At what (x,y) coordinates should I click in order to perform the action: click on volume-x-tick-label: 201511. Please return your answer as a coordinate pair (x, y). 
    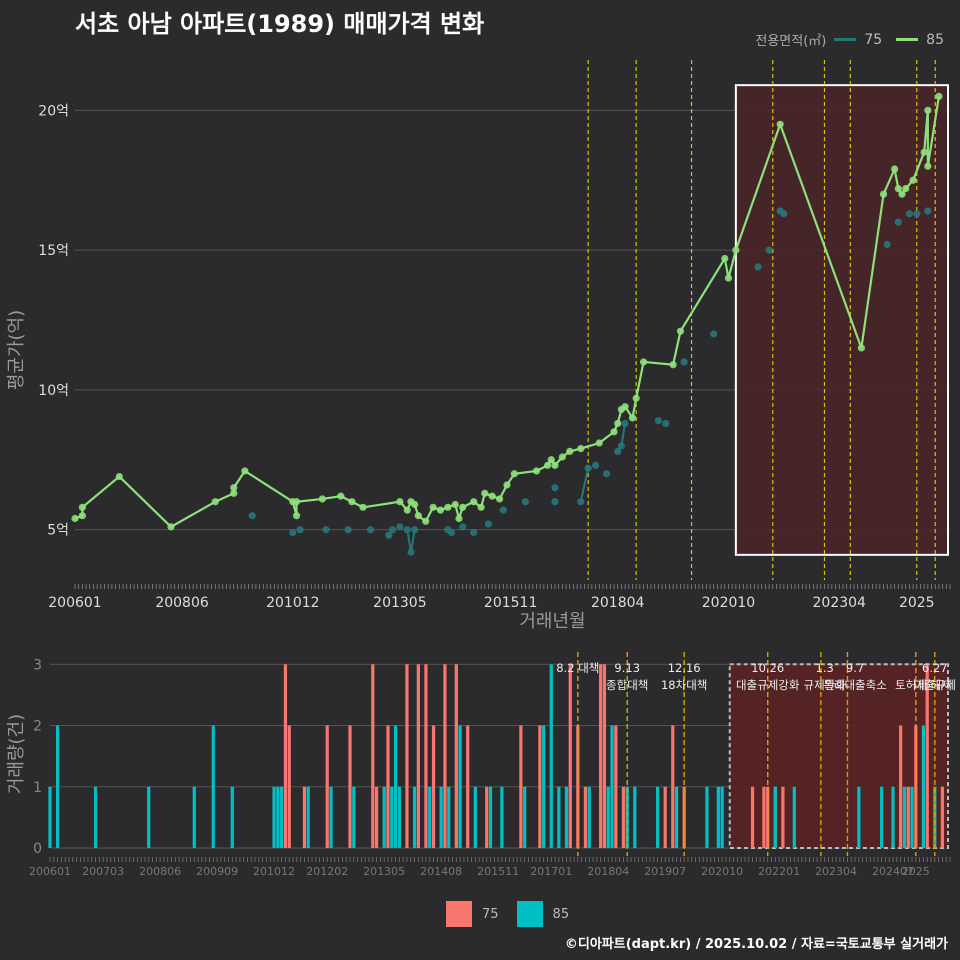
    Looking at the image, I should click on (498, 871).